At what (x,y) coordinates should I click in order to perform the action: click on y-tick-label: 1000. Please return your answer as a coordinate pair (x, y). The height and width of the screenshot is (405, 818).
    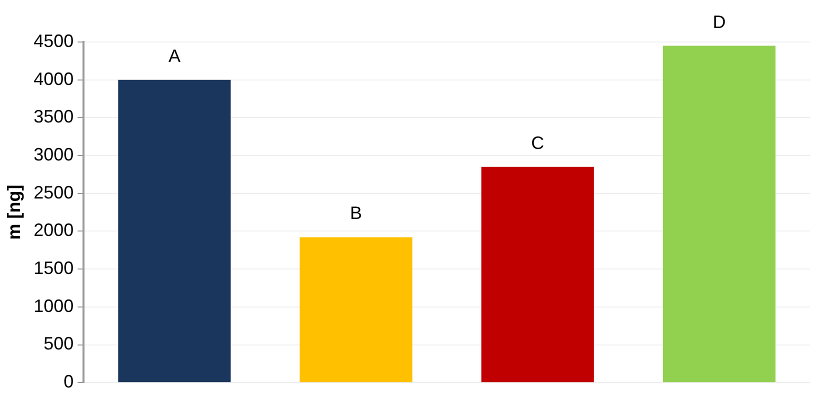
    Looking at the image, I should click on (54, 306).